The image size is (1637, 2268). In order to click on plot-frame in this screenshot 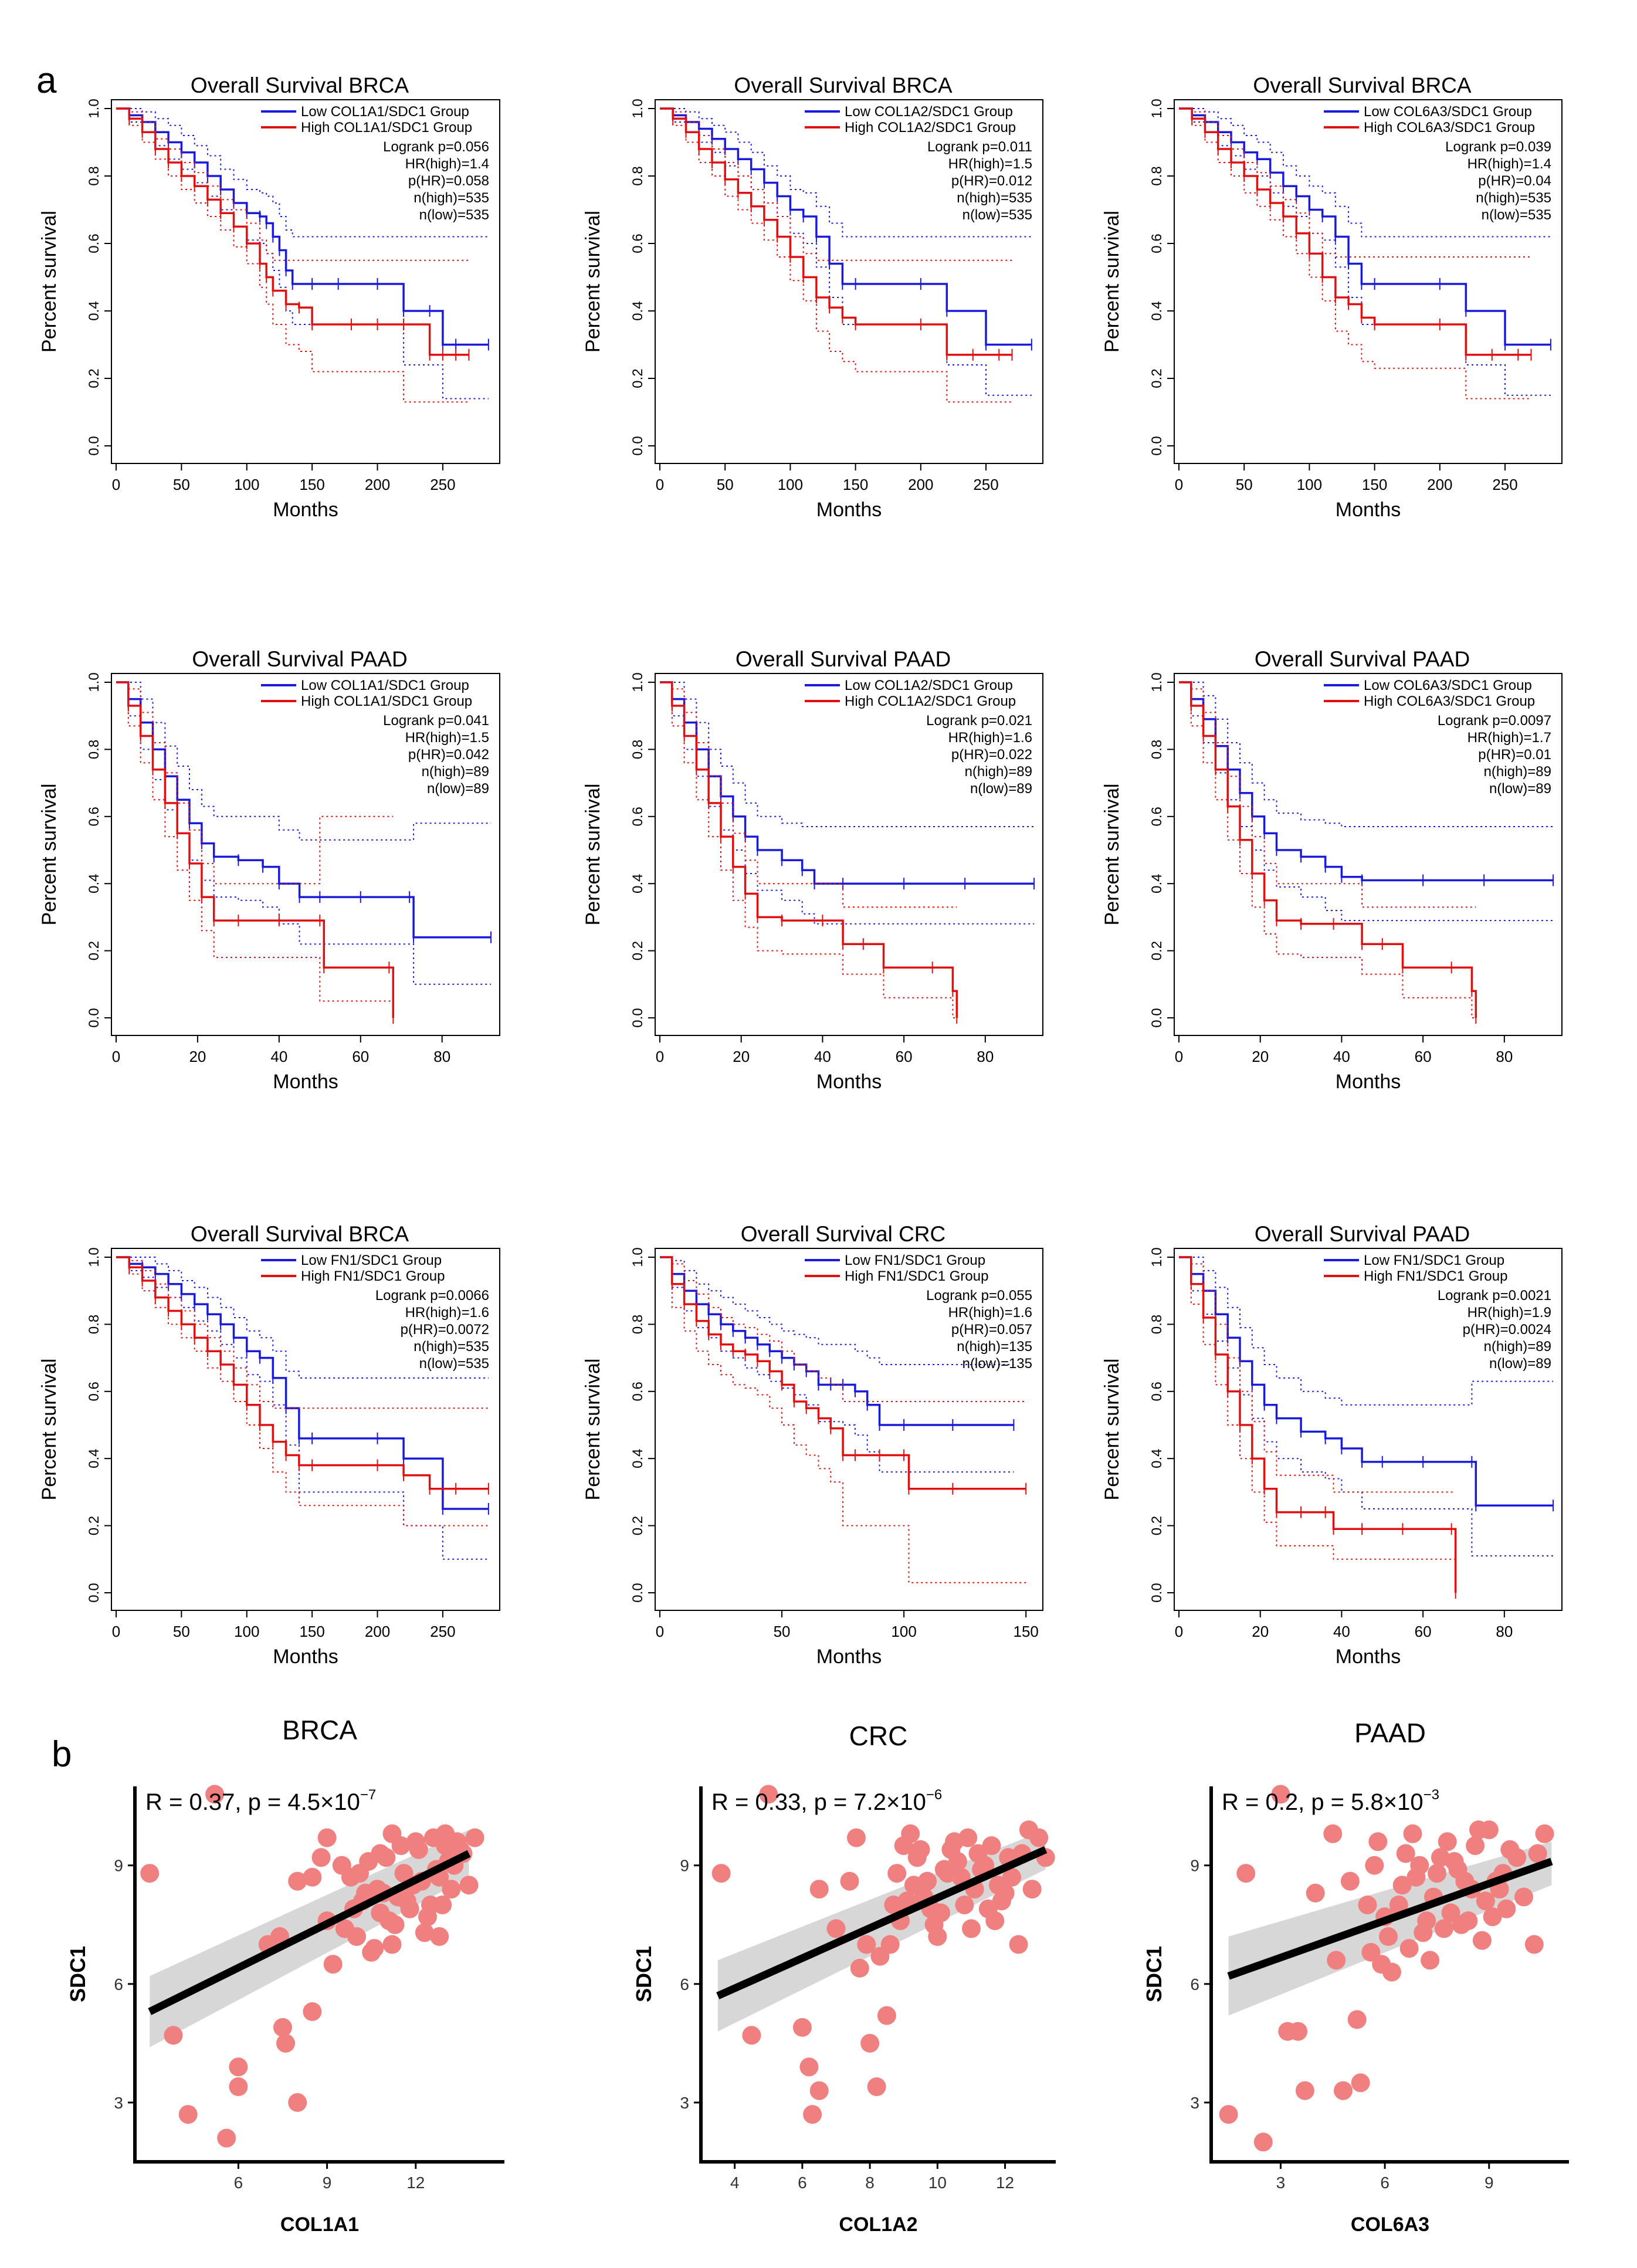, I will do `click(306, 1429)`.